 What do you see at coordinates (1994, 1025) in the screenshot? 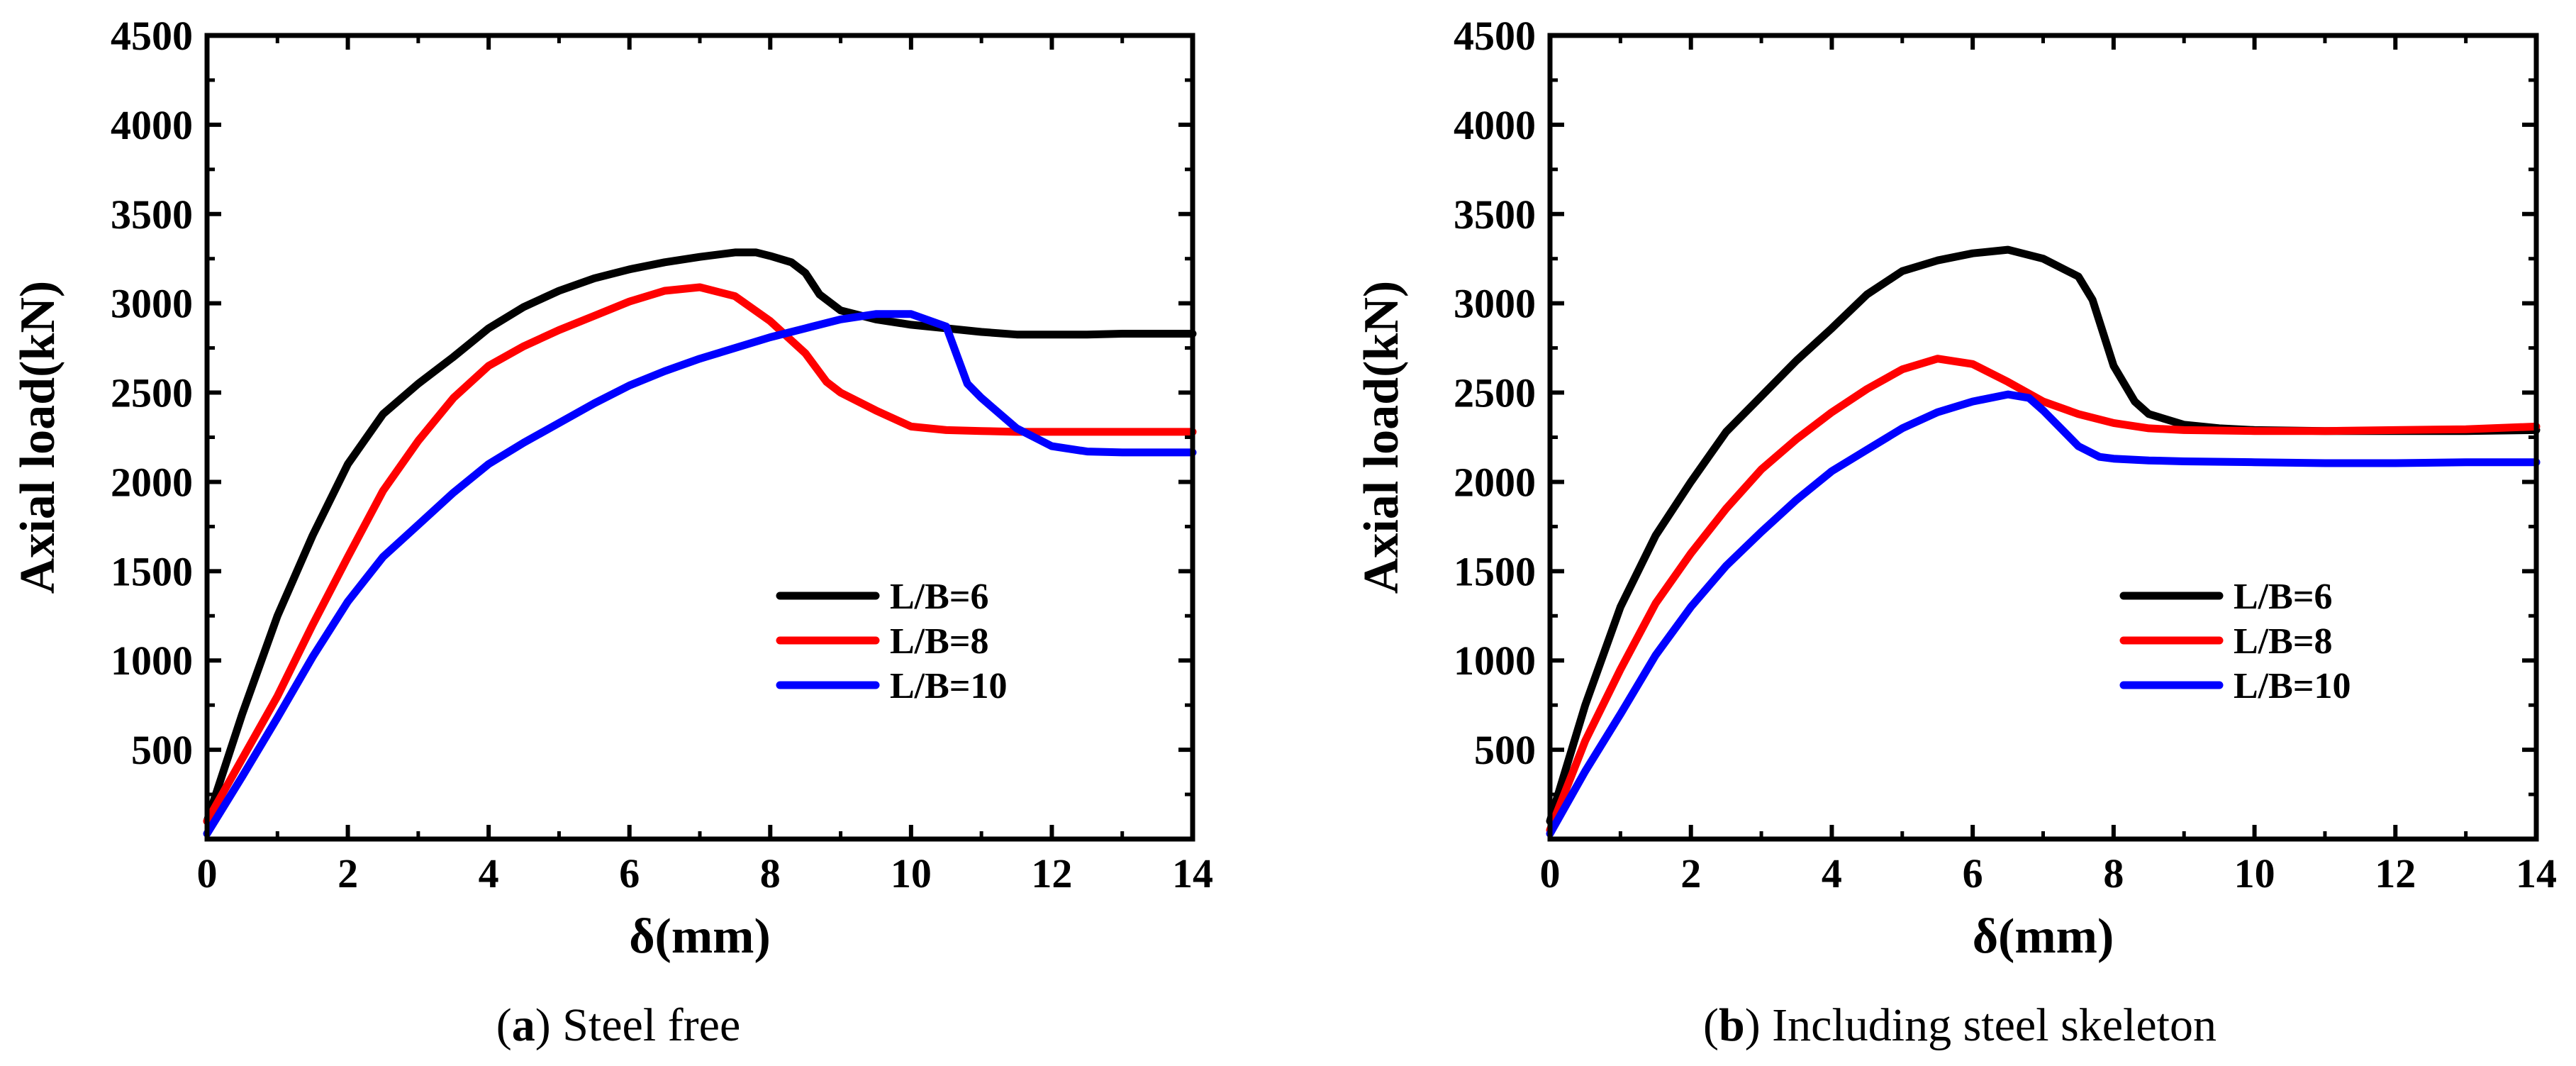
I see `caption-b-text: Including steel skeleton` at bounding box center [1994, 1025].